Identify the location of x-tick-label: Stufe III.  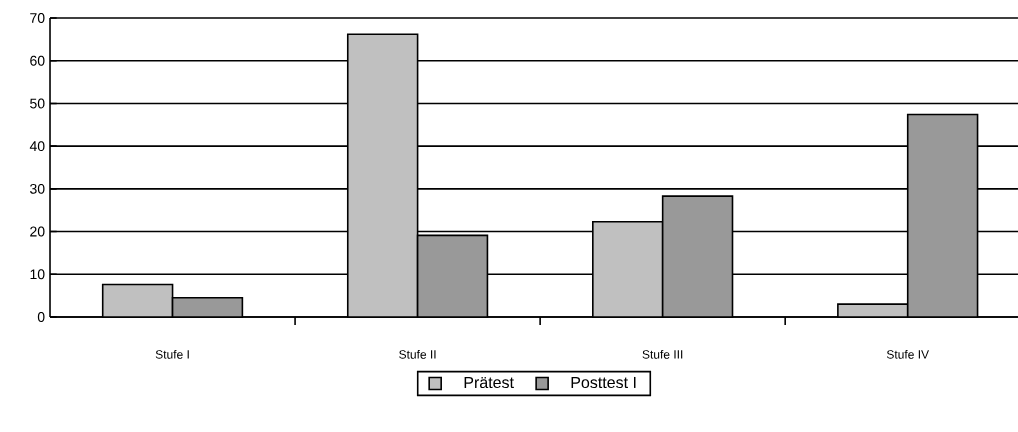
(662, 354).